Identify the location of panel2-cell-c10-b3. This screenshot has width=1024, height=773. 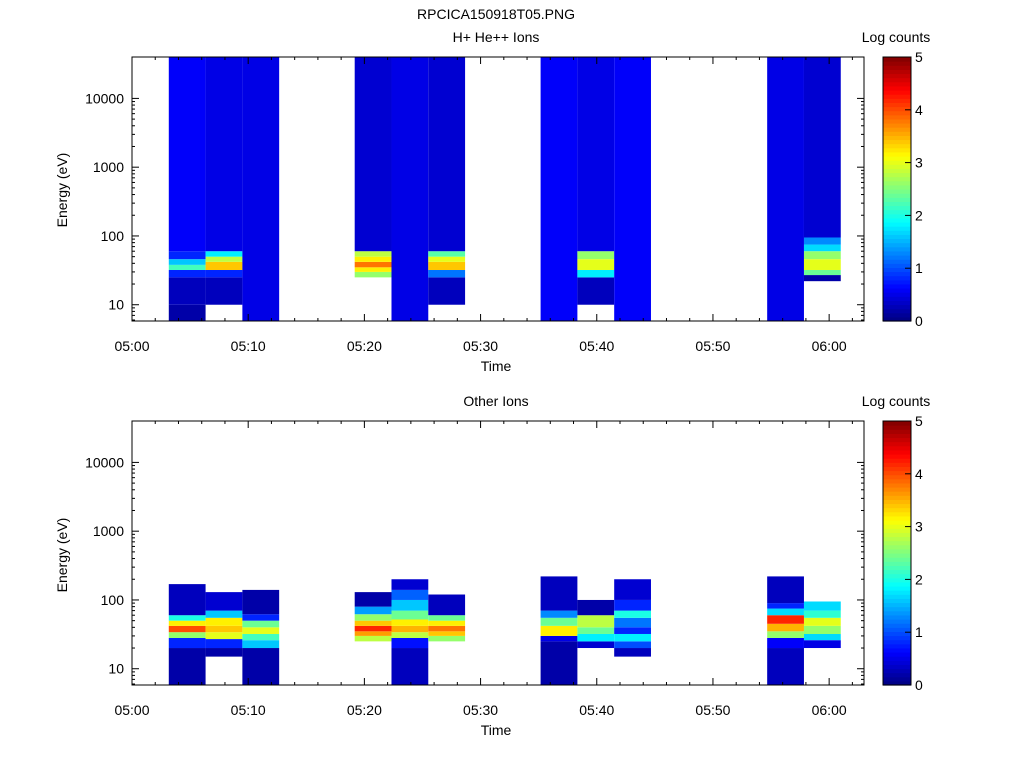
(822, 621).